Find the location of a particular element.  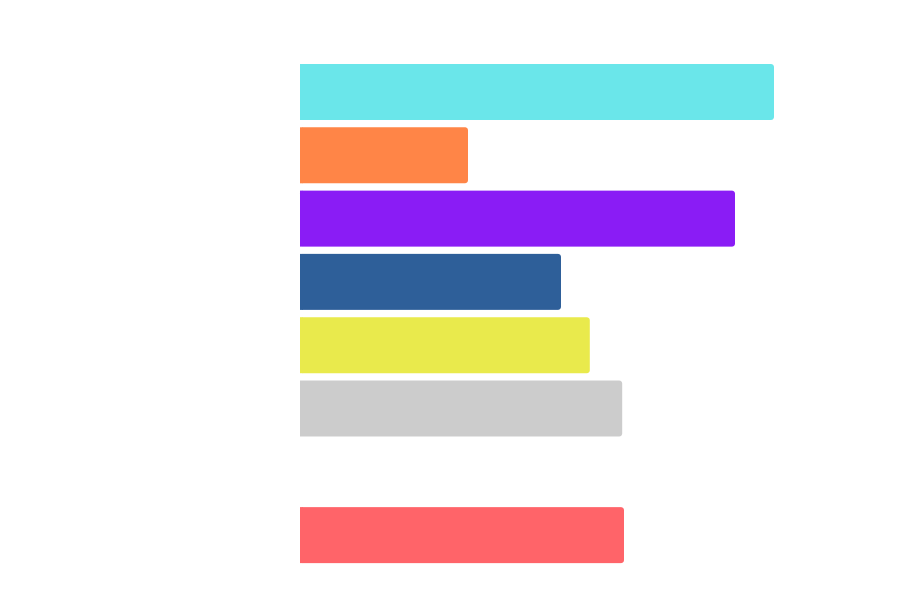

bar-5-edge is located at coordinates (301, 345).